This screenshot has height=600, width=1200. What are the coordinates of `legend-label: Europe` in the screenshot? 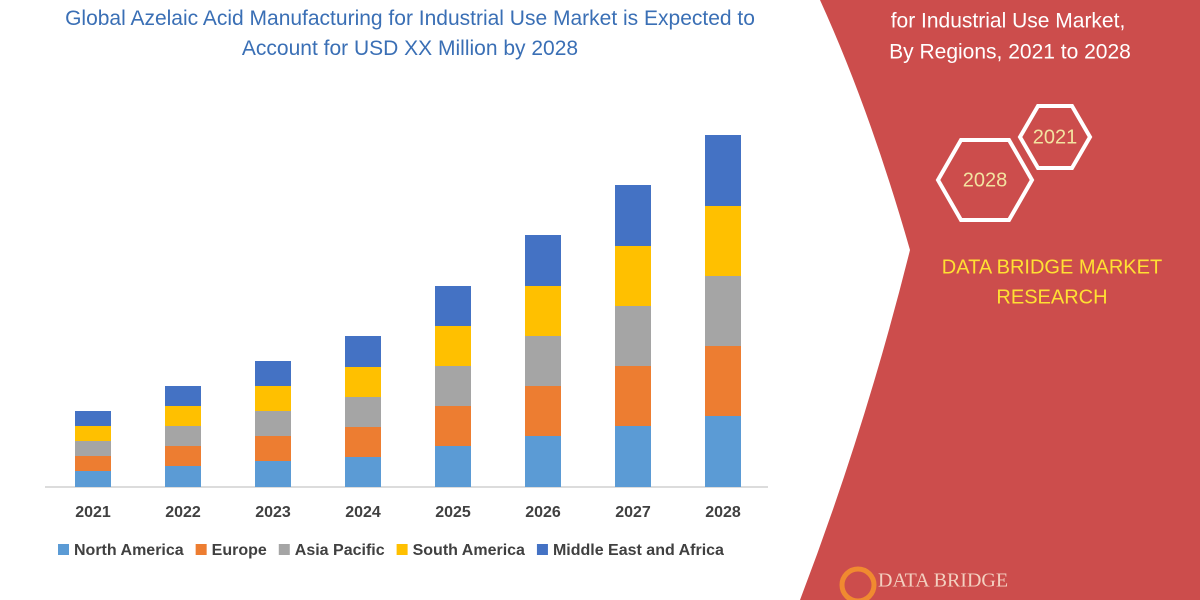 It's located at (239, 550).